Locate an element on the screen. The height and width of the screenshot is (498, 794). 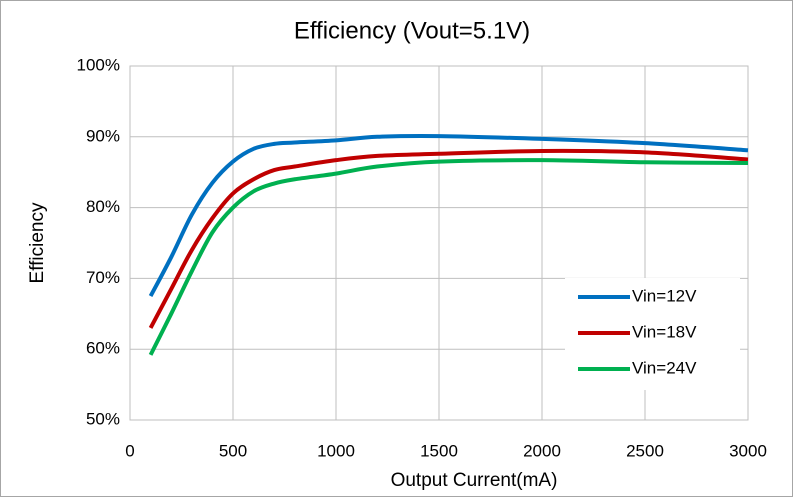
x-tick-label: 1500 is located at coordinates (439, 450).